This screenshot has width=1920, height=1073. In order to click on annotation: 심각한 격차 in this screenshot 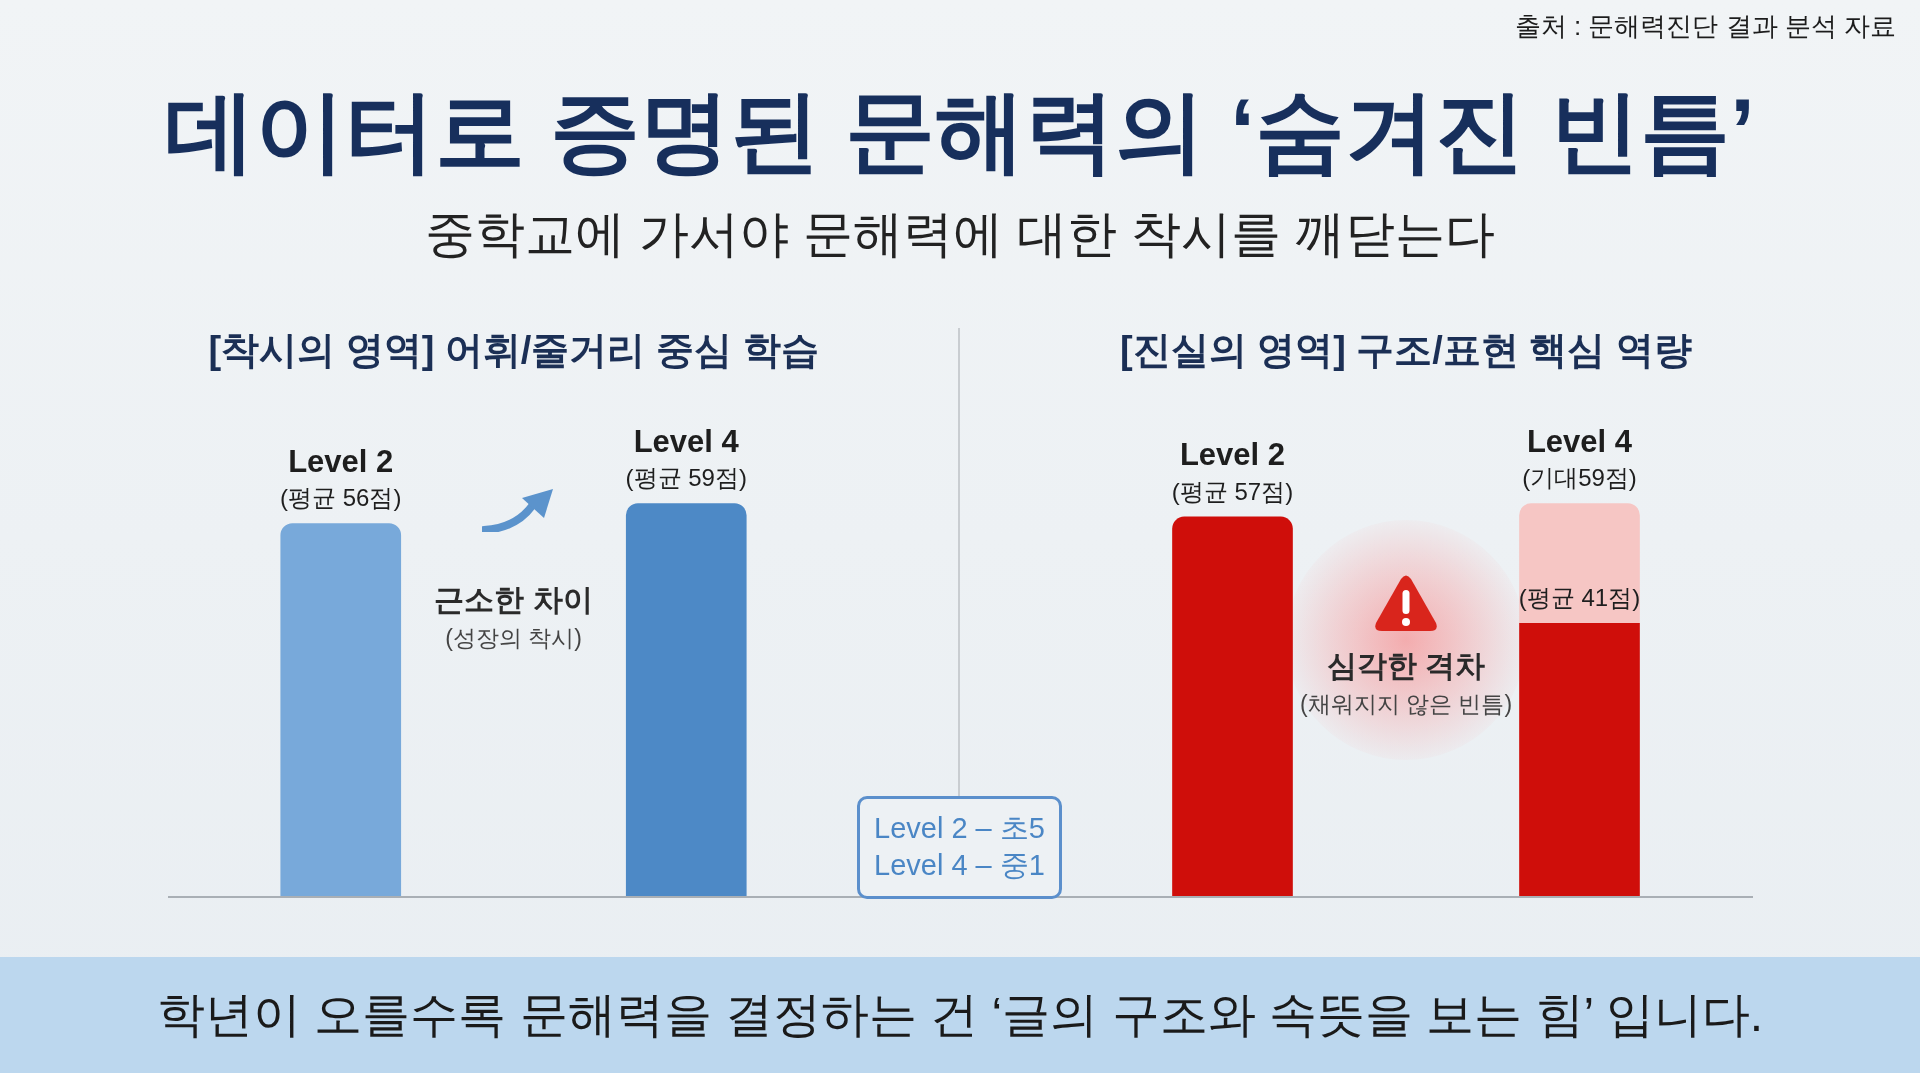, I will do `click(1406, 666)`.